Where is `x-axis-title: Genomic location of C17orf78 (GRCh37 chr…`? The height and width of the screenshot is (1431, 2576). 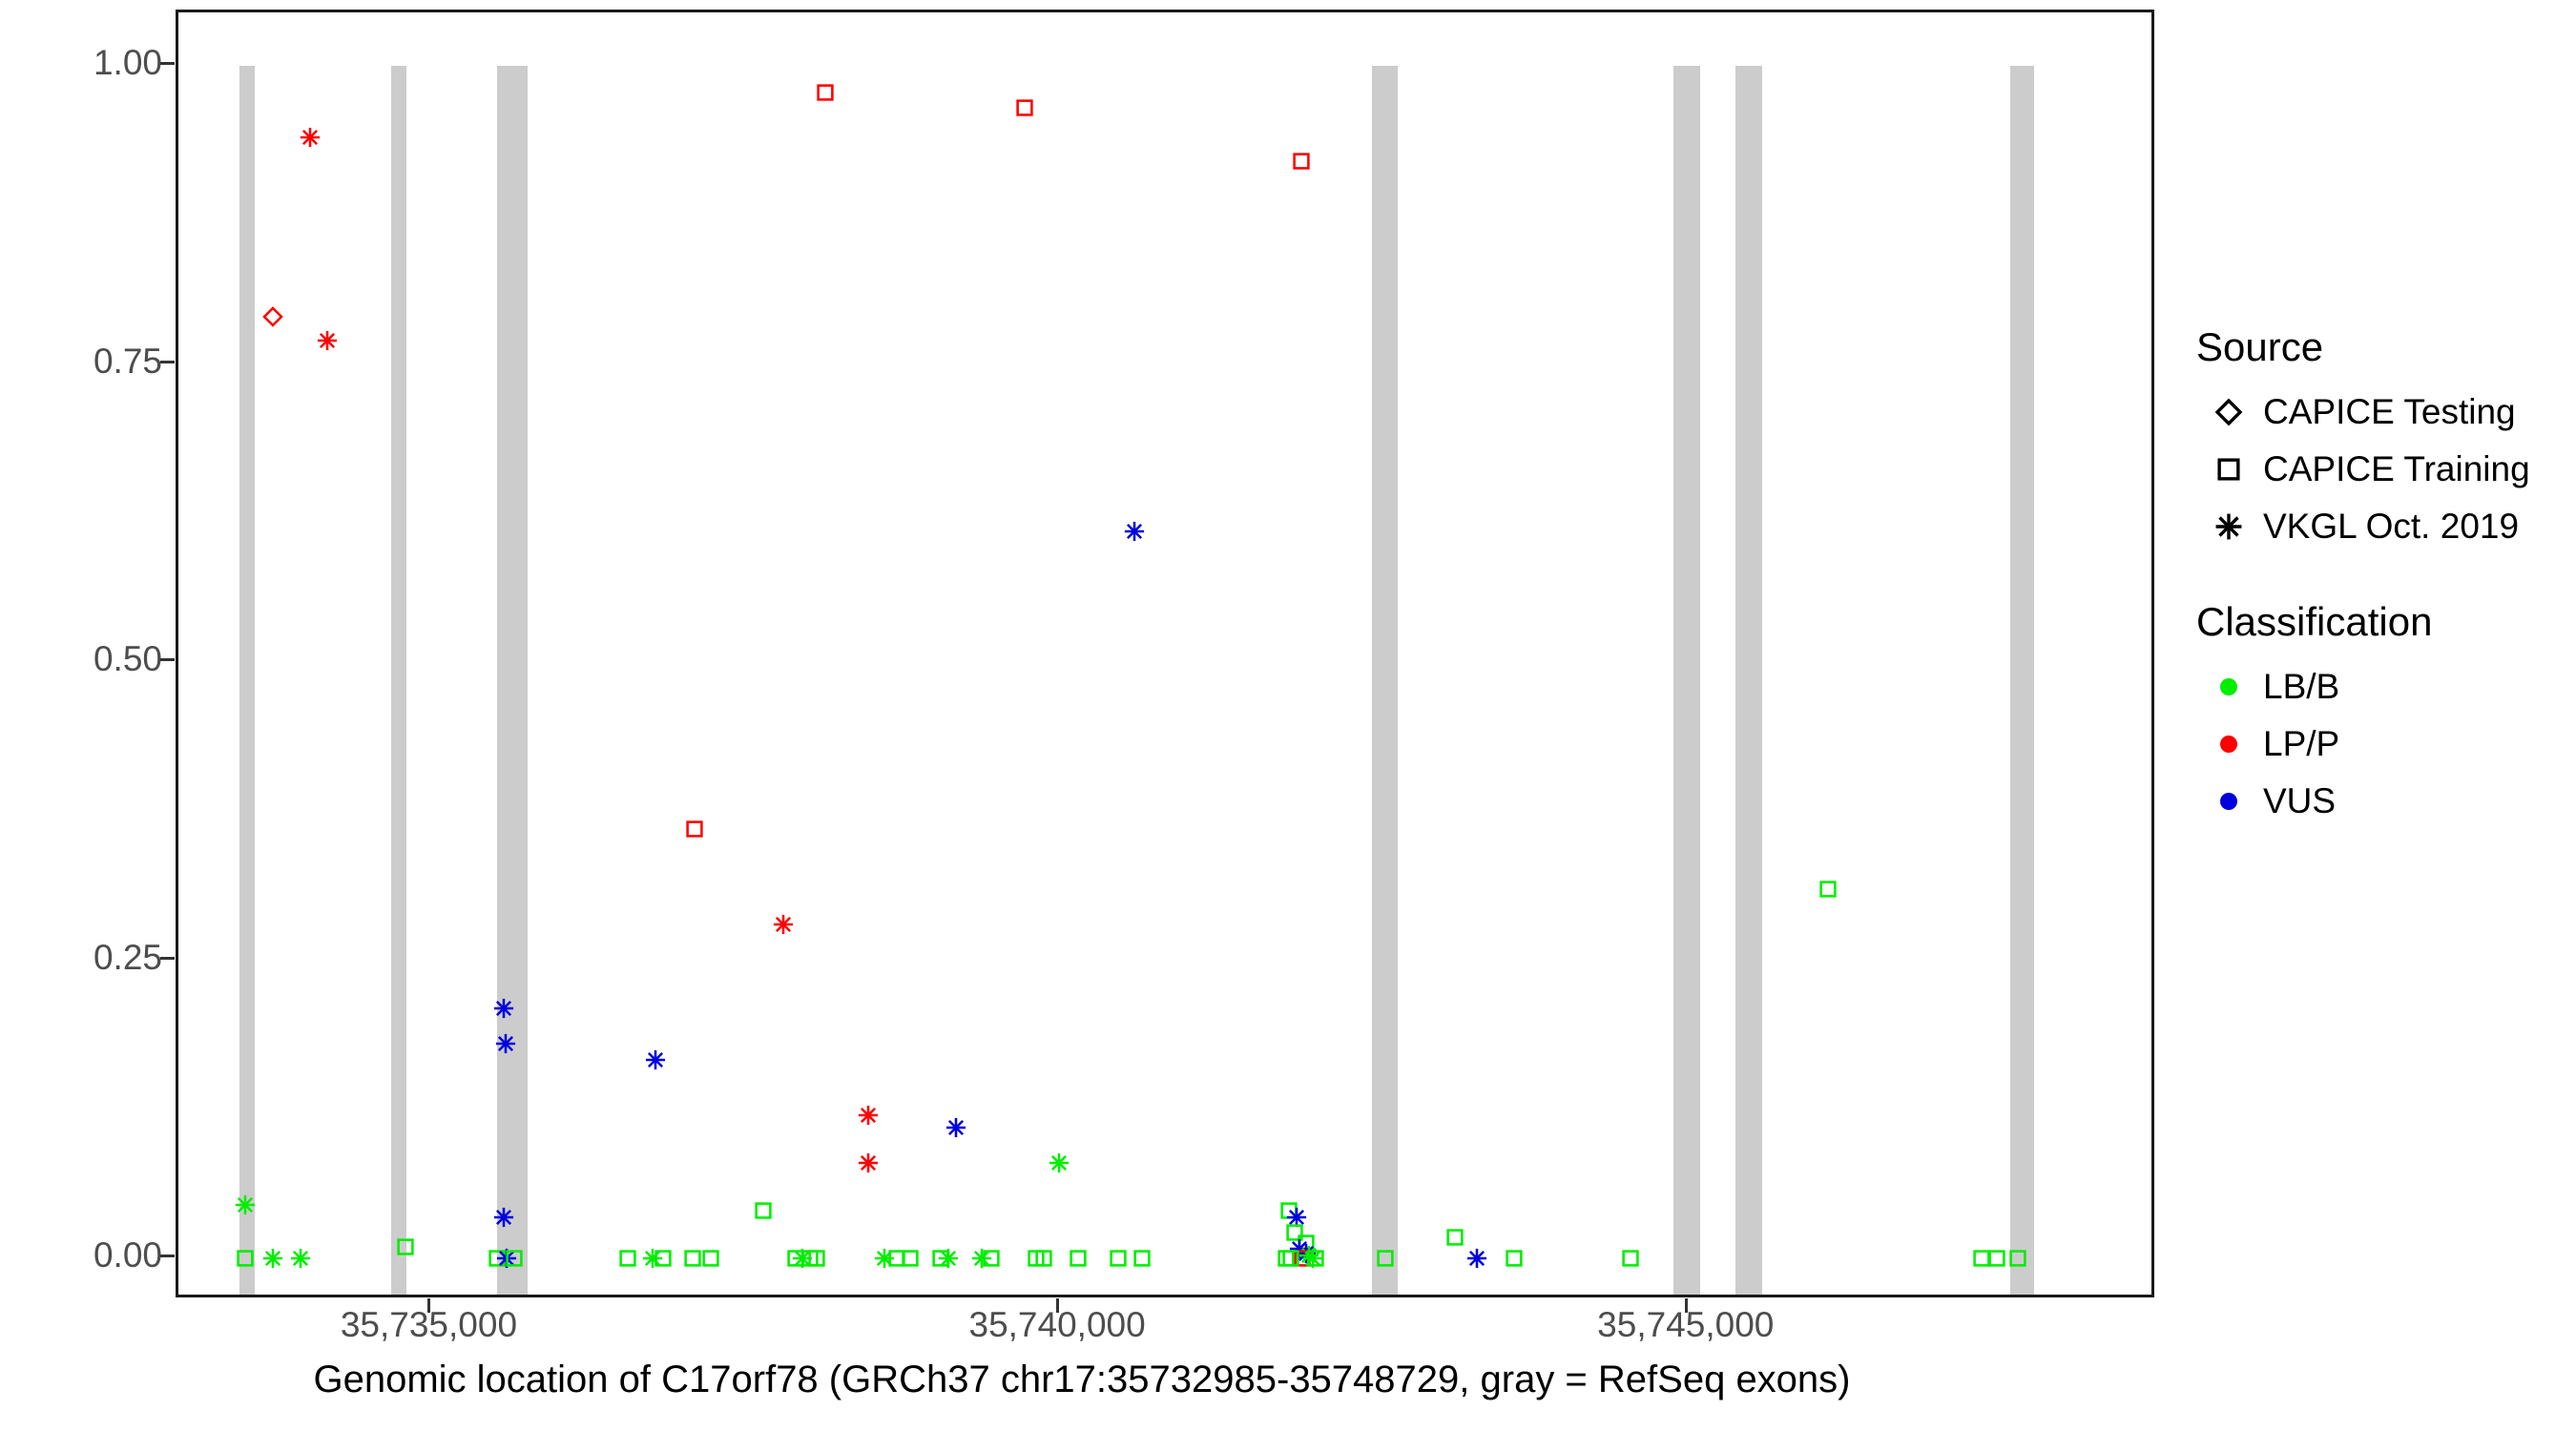 x-axis-title: Genomic location of C17orf78 (GRCh37 chr… is located at coordinates (1082, 1379).